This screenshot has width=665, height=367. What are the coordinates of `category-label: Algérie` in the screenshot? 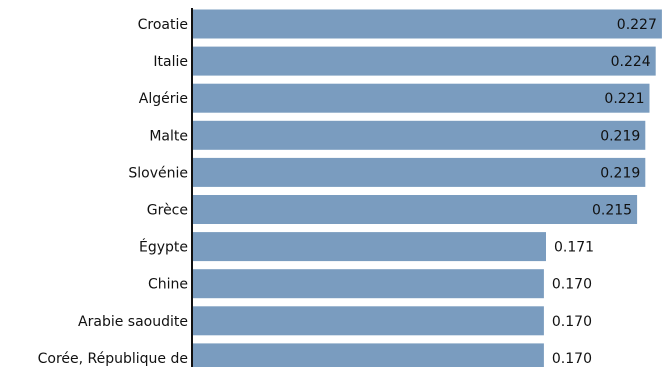 It's located at (163, 99).